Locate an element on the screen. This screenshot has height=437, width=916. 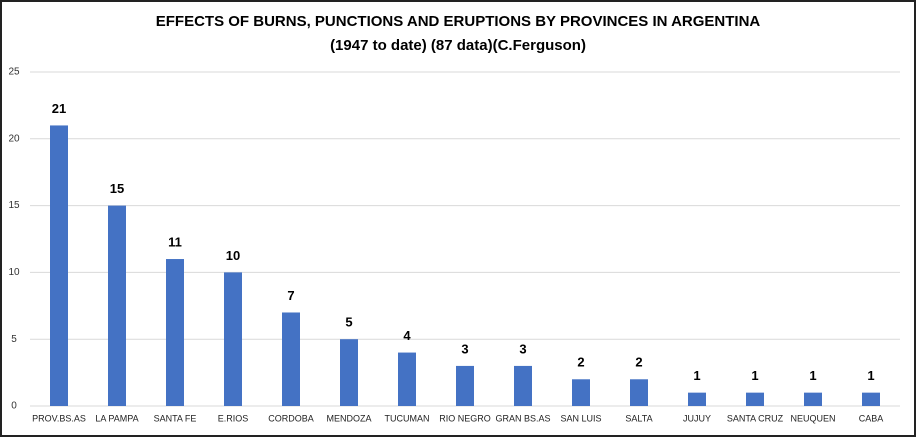
y-tick-label: 15 is located at coordinates (14, 205).